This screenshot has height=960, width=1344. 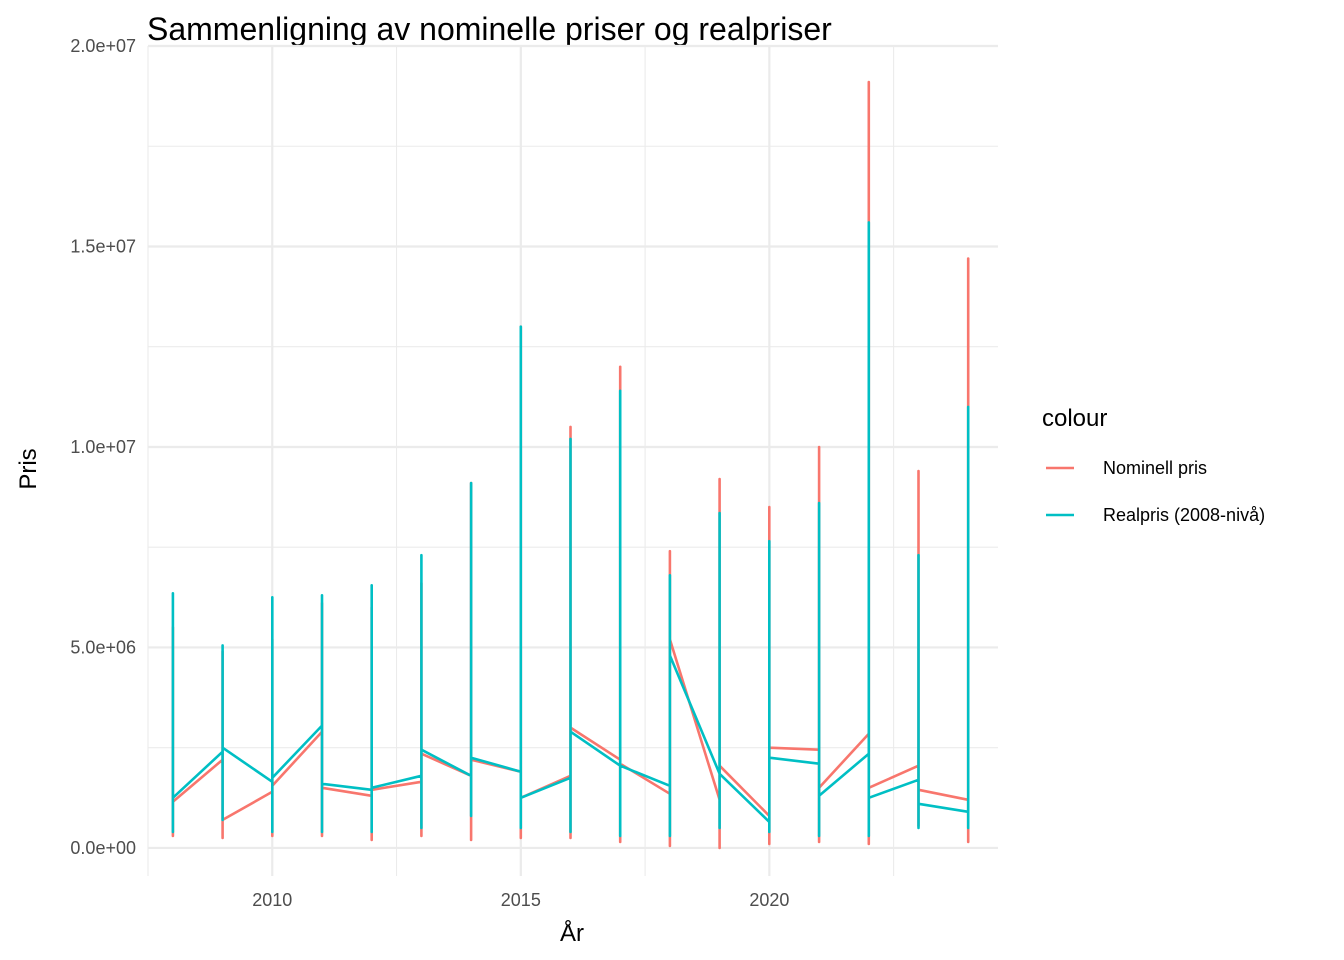 I want to click on x-tick-label: 2015, so click(x=521, y=900).